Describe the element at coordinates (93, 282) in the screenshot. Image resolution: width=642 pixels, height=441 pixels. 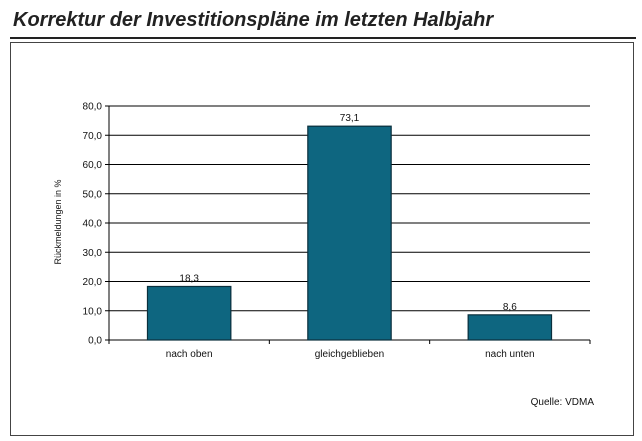
I see `y-tick-label: 20,0` at that location.